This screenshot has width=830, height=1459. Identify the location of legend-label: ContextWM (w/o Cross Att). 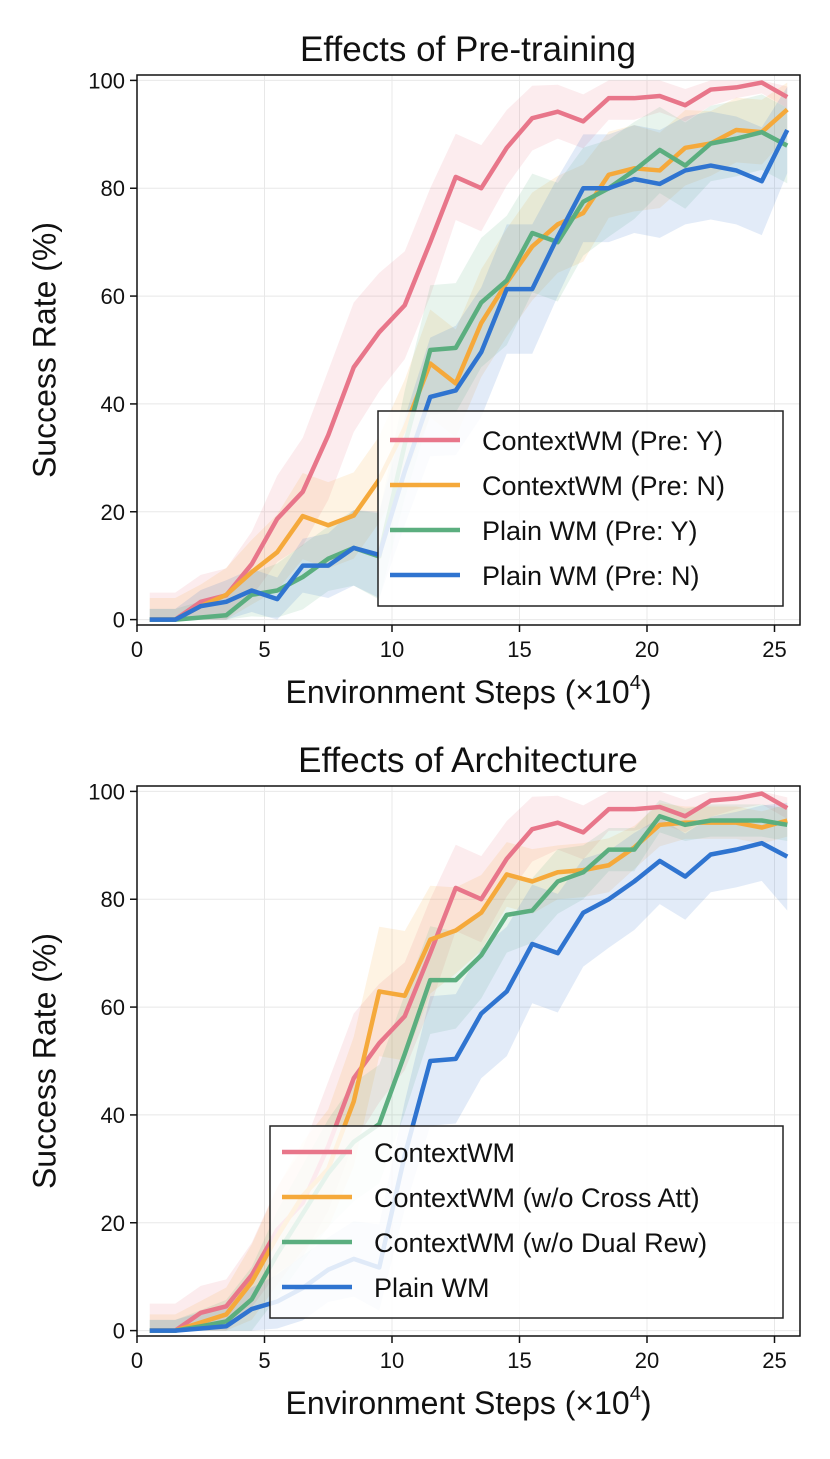
(537, 1198).